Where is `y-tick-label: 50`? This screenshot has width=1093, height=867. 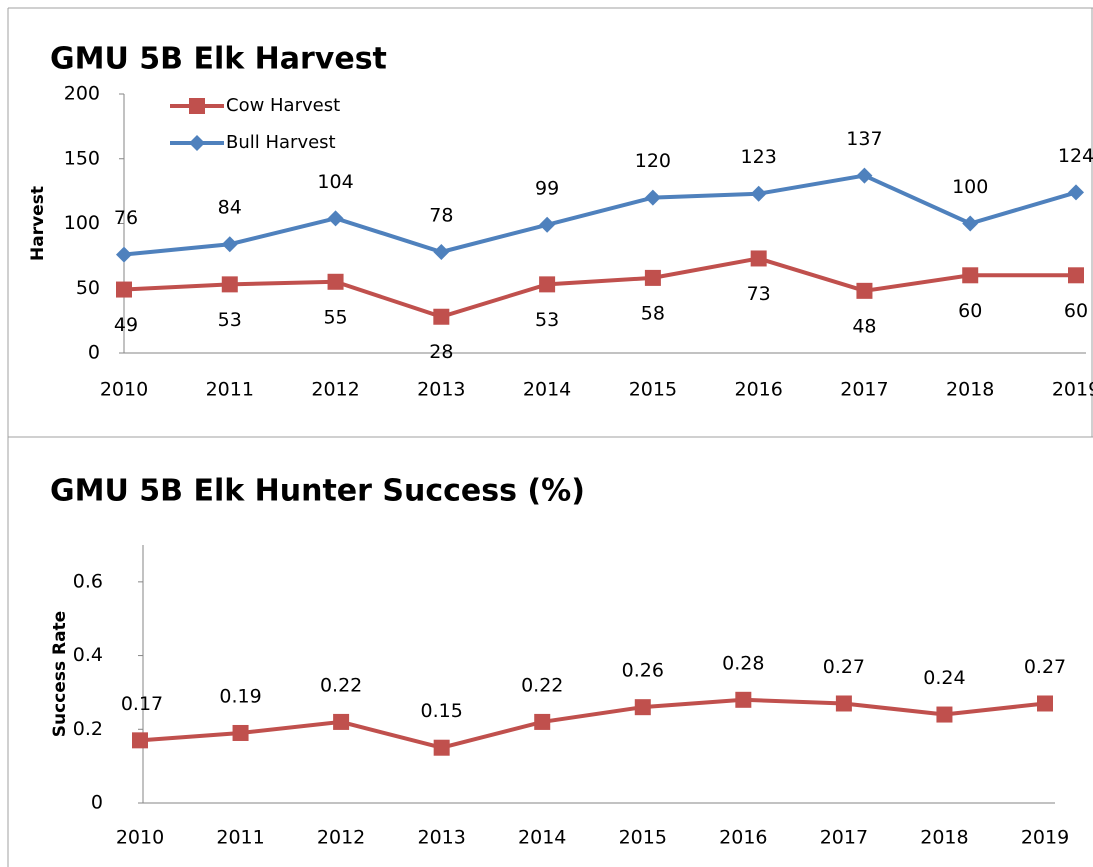
y-tick-label: 50 is located at coordinates (88, 288).